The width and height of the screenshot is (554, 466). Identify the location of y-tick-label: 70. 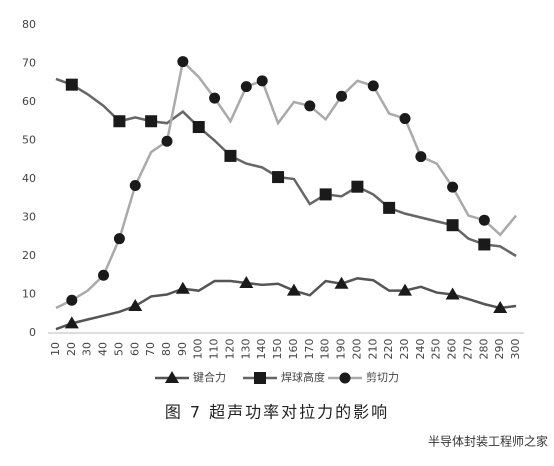
(29, 63).